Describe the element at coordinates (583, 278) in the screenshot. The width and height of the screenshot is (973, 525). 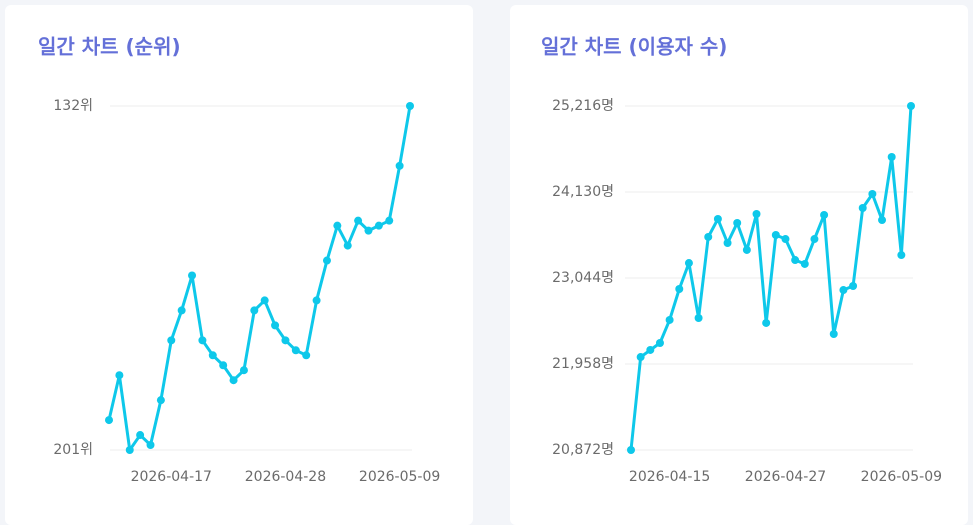
I see `y-tick-label: 23,044명` at that location.